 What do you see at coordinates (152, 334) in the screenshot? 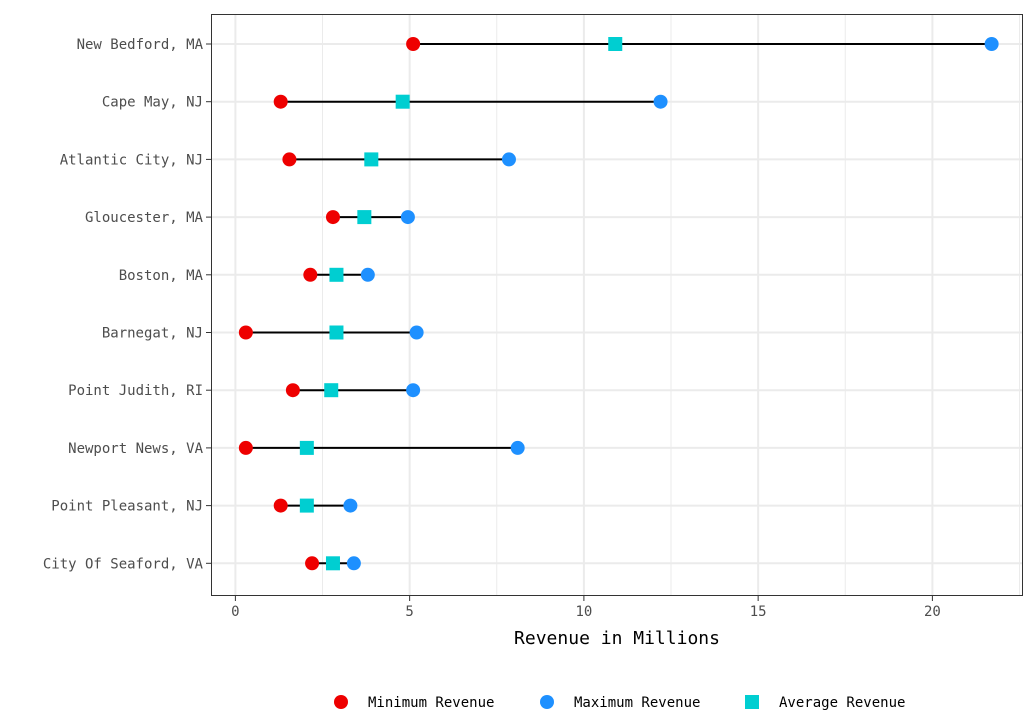
I see `y-tick-label: Barnegat, NJ` at bounding box center [152, 334].